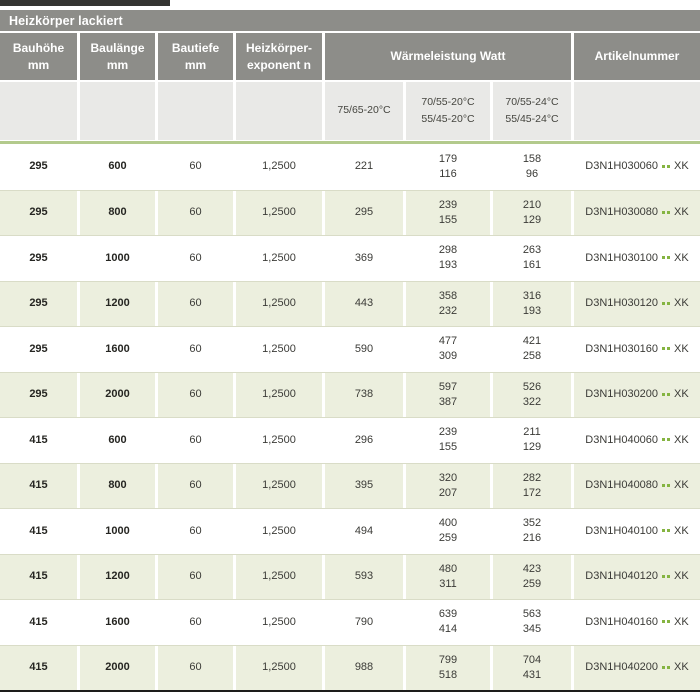 This screenshot has height=700, width=700. What do you see at coordinates (532, 341) in the screenshot?
I see `watt-value-top: 421` at bounding box center [532, 341].